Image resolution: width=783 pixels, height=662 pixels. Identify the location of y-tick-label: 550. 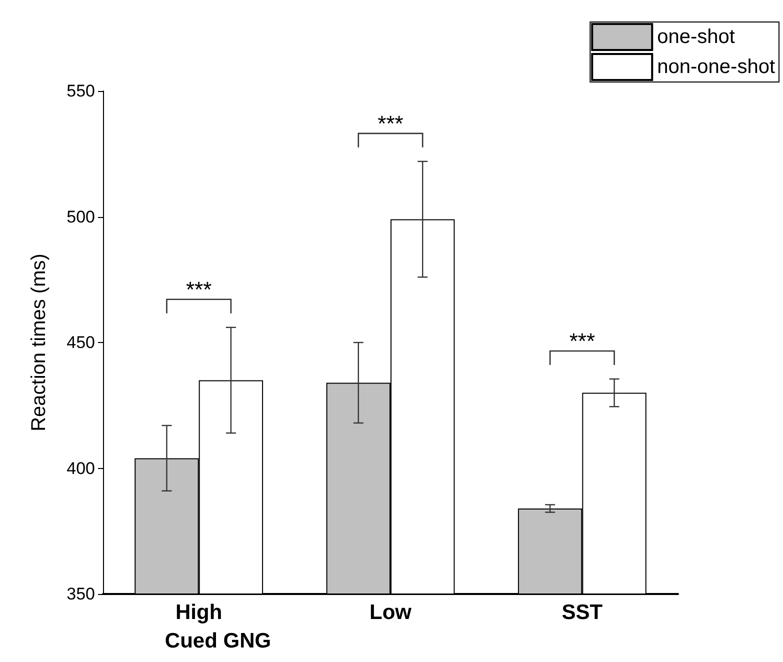
(80, 91).